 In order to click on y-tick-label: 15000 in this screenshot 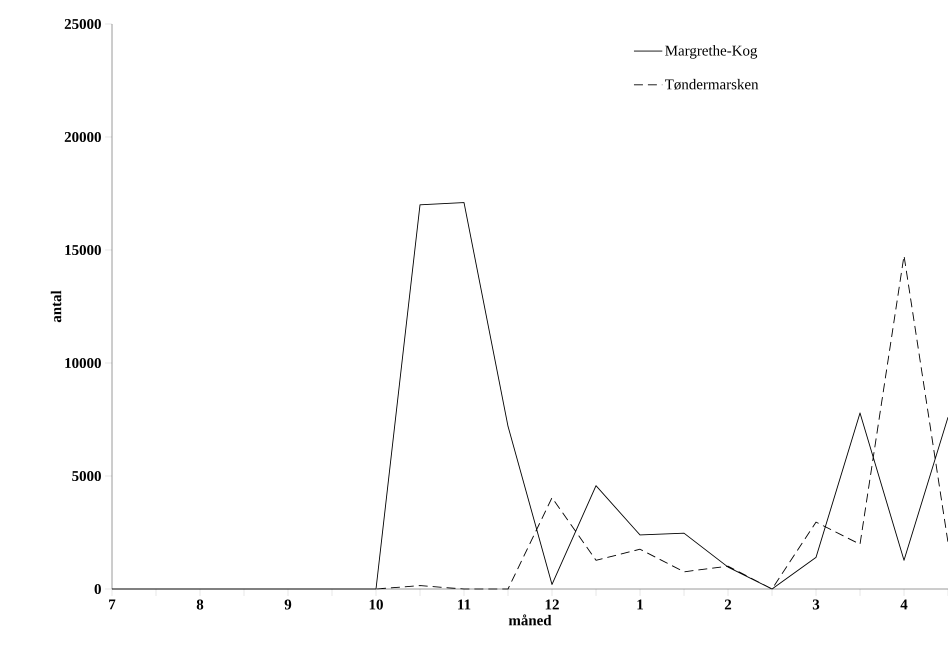, I will do `click(83, 250)`.